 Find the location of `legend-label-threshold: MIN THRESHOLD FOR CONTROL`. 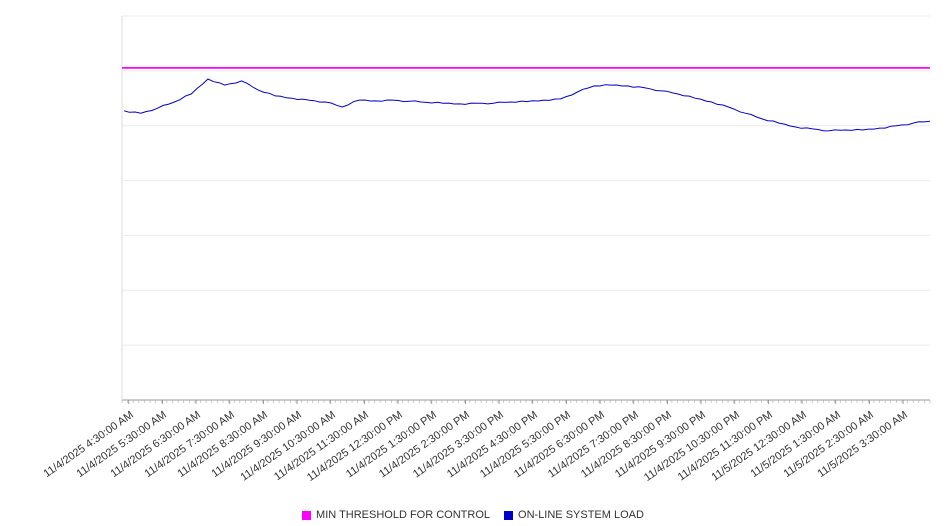

legend-label-threshold: MIN THRESHOLD FOR CONTROL is located at coordinates (403, 515).